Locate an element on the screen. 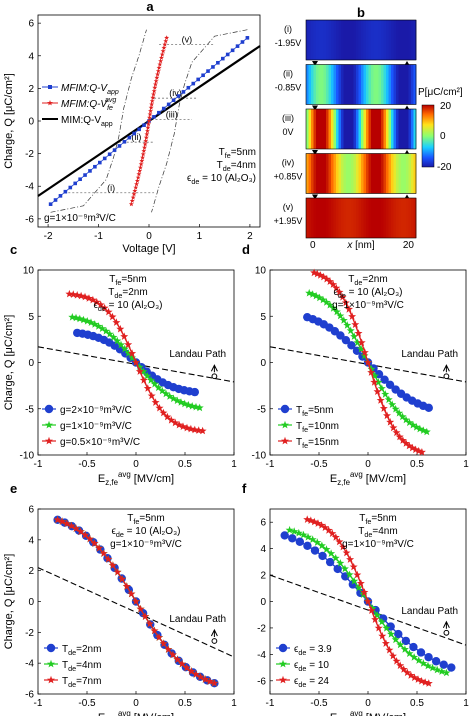  legend-label: MFIM:Q-Vfeavg is located at coordinates (88, 104).